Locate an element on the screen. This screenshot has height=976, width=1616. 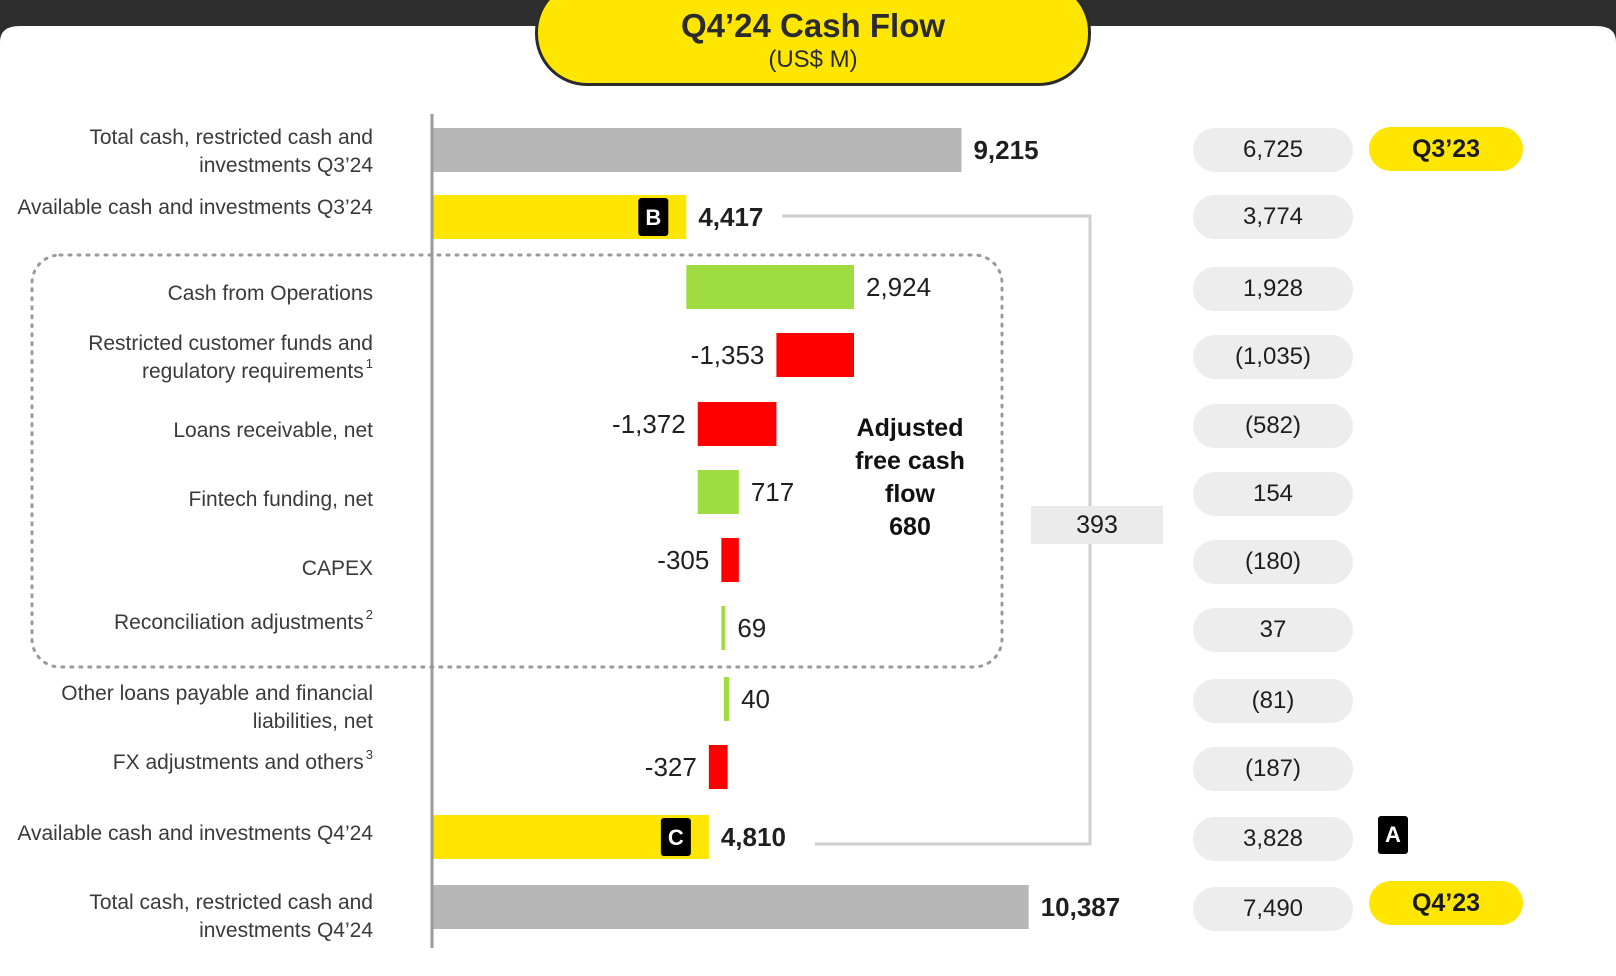
prior-year-tag-bottom: Q4’23 is located at coordinates (1446, 903).